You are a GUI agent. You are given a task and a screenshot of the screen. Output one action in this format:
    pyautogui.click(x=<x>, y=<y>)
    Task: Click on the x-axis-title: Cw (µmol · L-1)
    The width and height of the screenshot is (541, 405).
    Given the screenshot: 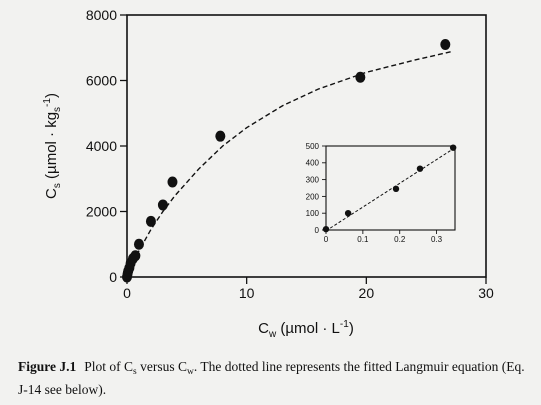 What is the action you would take?
    pyautogui.click(x=306, y=329)
    